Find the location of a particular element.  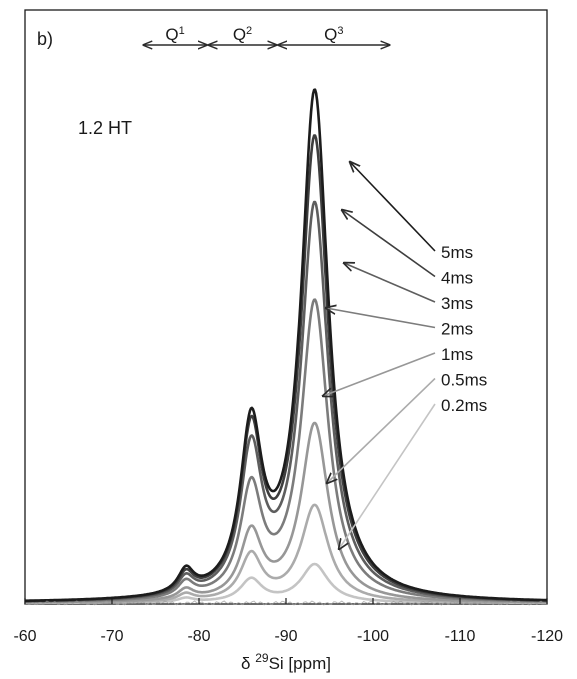

x-tick-label: -70 is located at coordinates (111, 636).